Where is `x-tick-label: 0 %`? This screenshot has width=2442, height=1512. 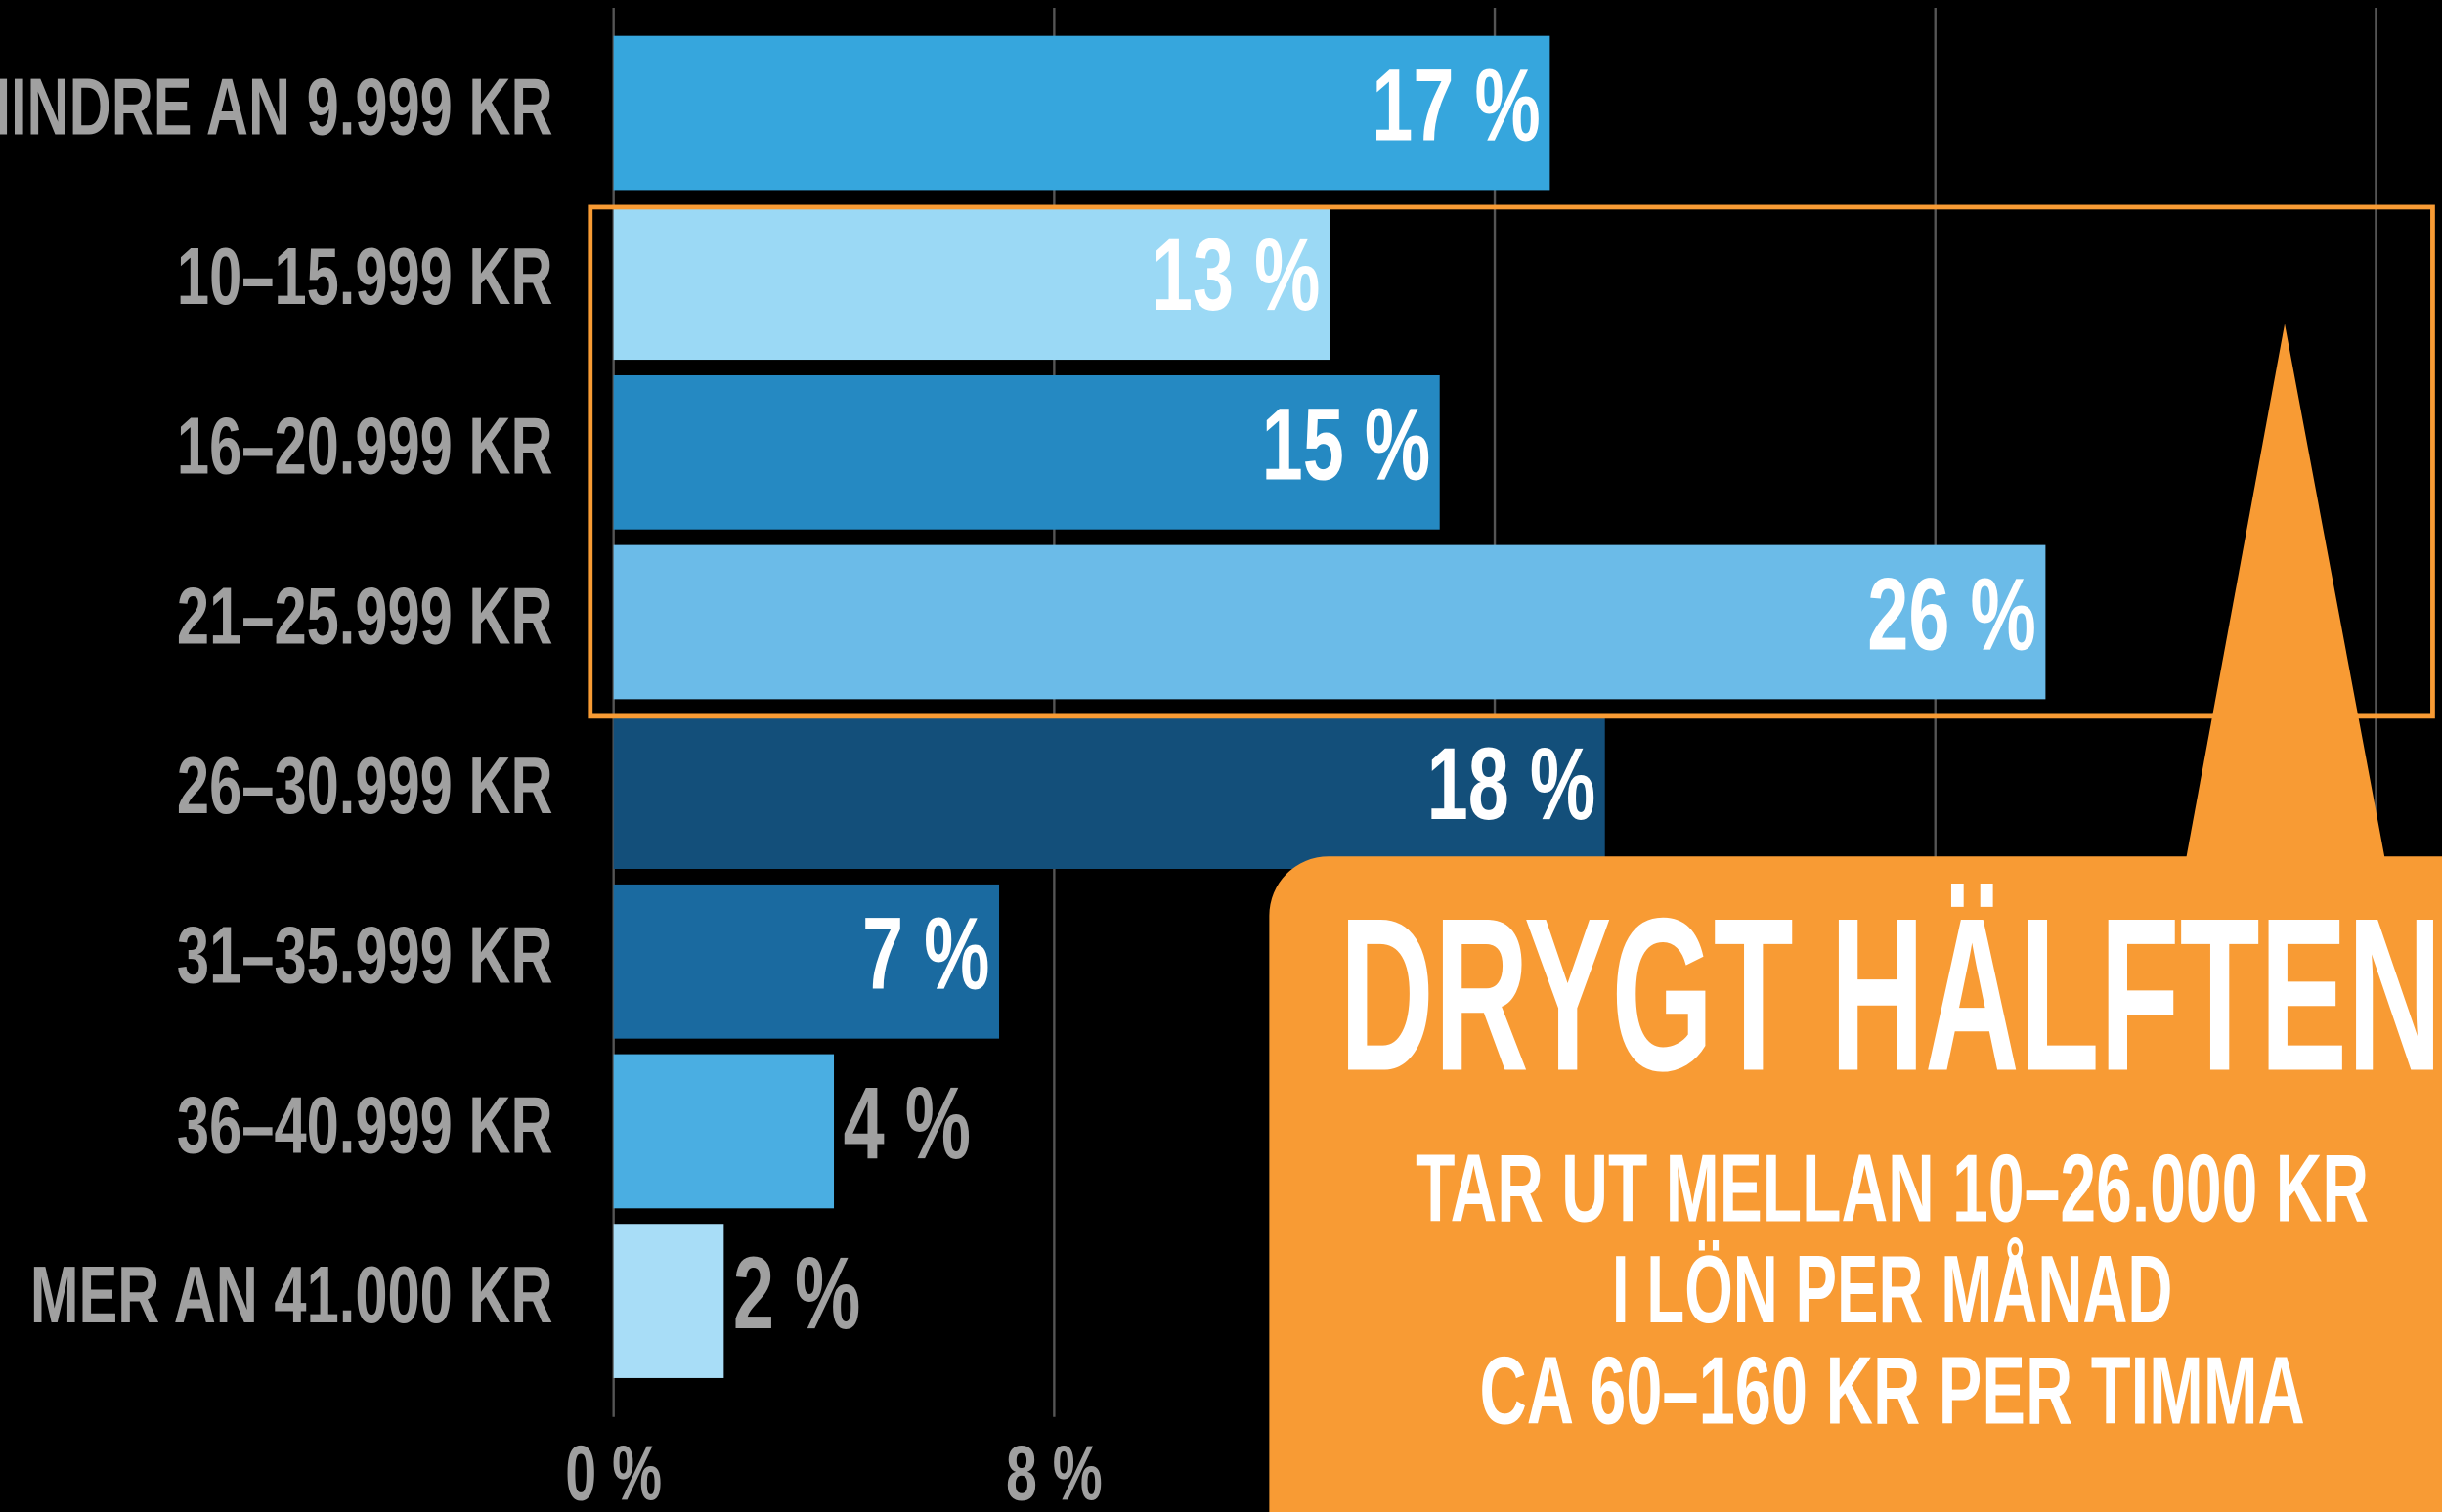
x-tick-label: 0 % is located at coordinates (613, 1470).